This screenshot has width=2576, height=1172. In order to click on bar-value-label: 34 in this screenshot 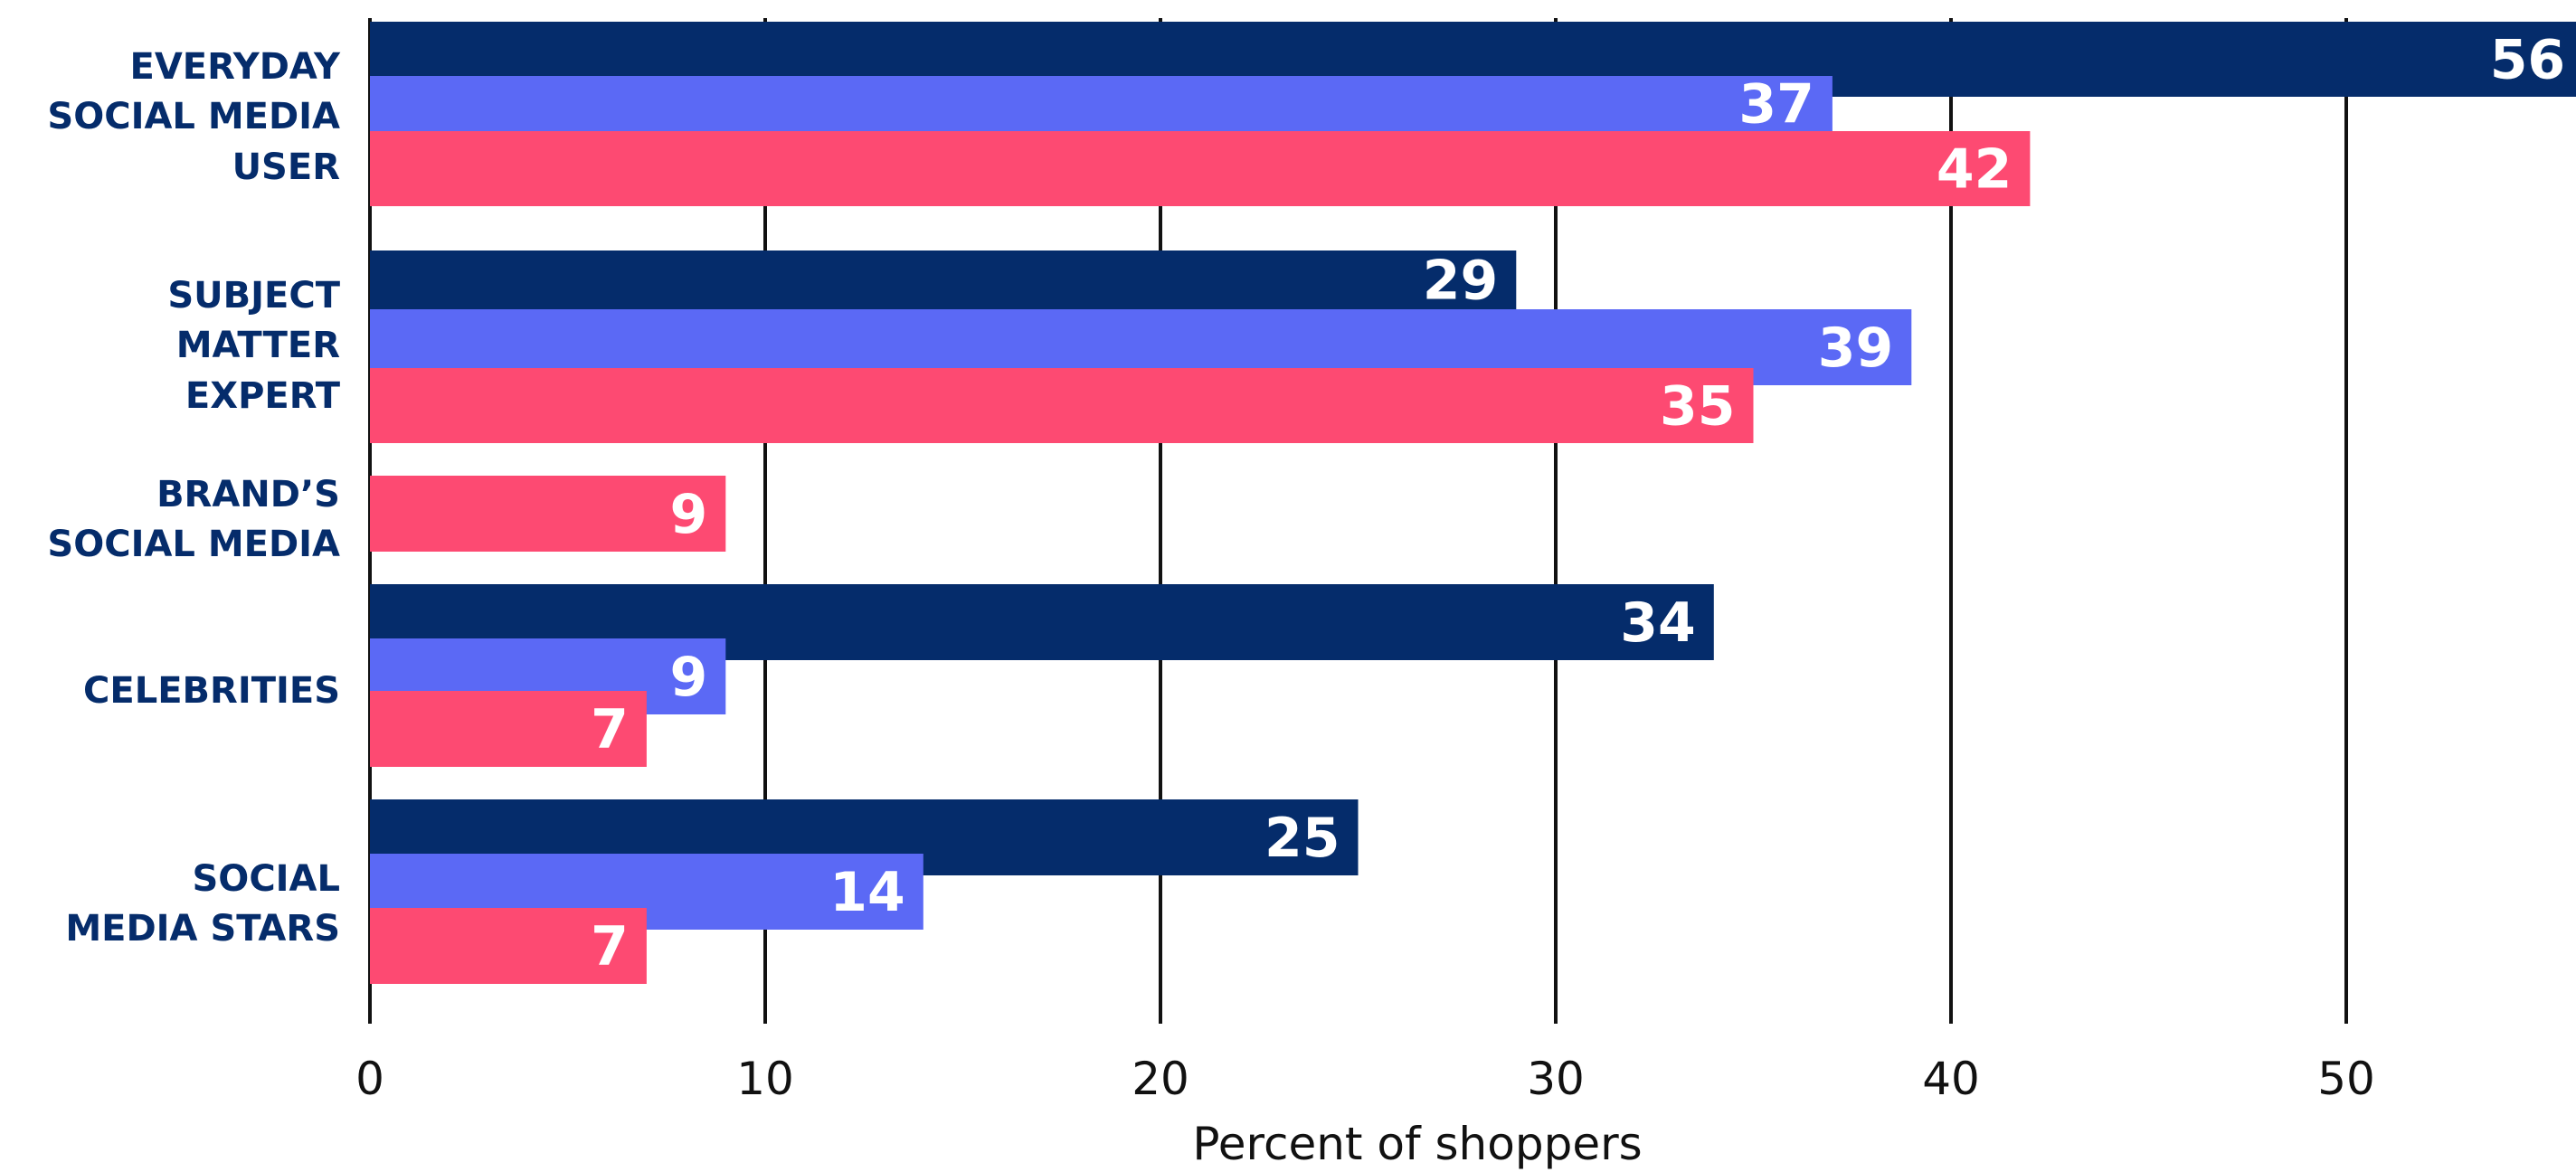, I will do `click(1658, 623)`.